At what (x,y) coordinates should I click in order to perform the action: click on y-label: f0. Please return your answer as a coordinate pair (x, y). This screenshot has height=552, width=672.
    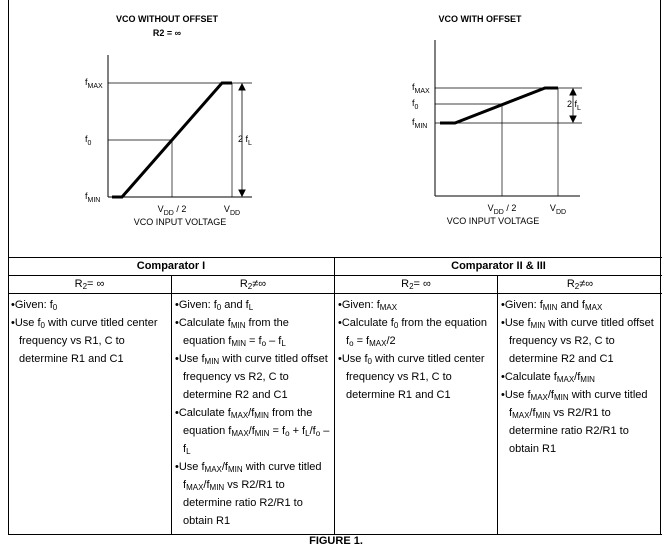
    Looking at the image, I should click on (415, 104).